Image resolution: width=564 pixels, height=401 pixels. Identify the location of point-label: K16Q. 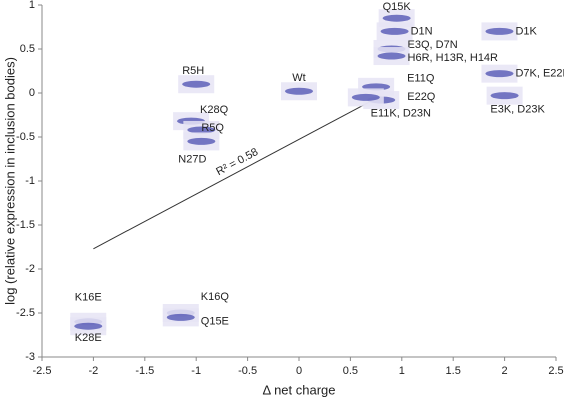
(215, 297).